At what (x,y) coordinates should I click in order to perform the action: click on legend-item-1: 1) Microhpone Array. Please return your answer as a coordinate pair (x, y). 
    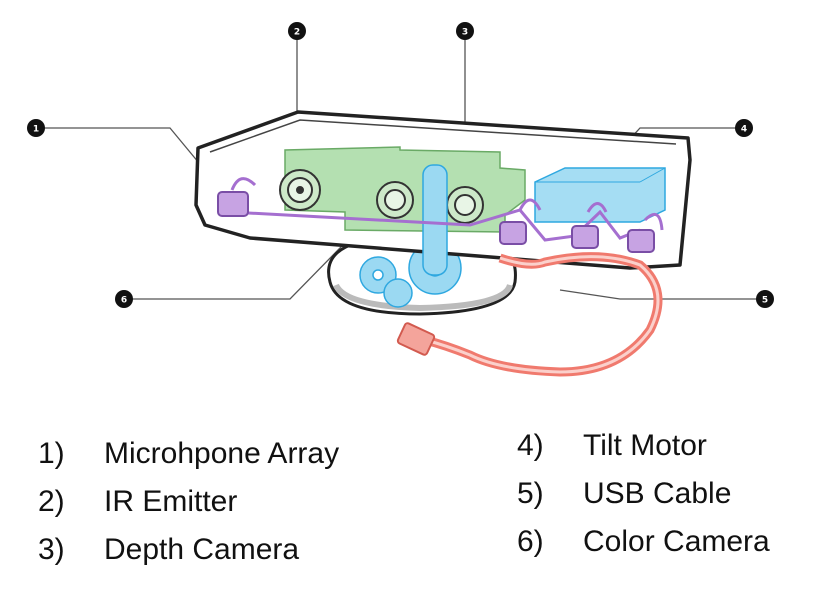
    Looking at the image, I should click on (188, 454).